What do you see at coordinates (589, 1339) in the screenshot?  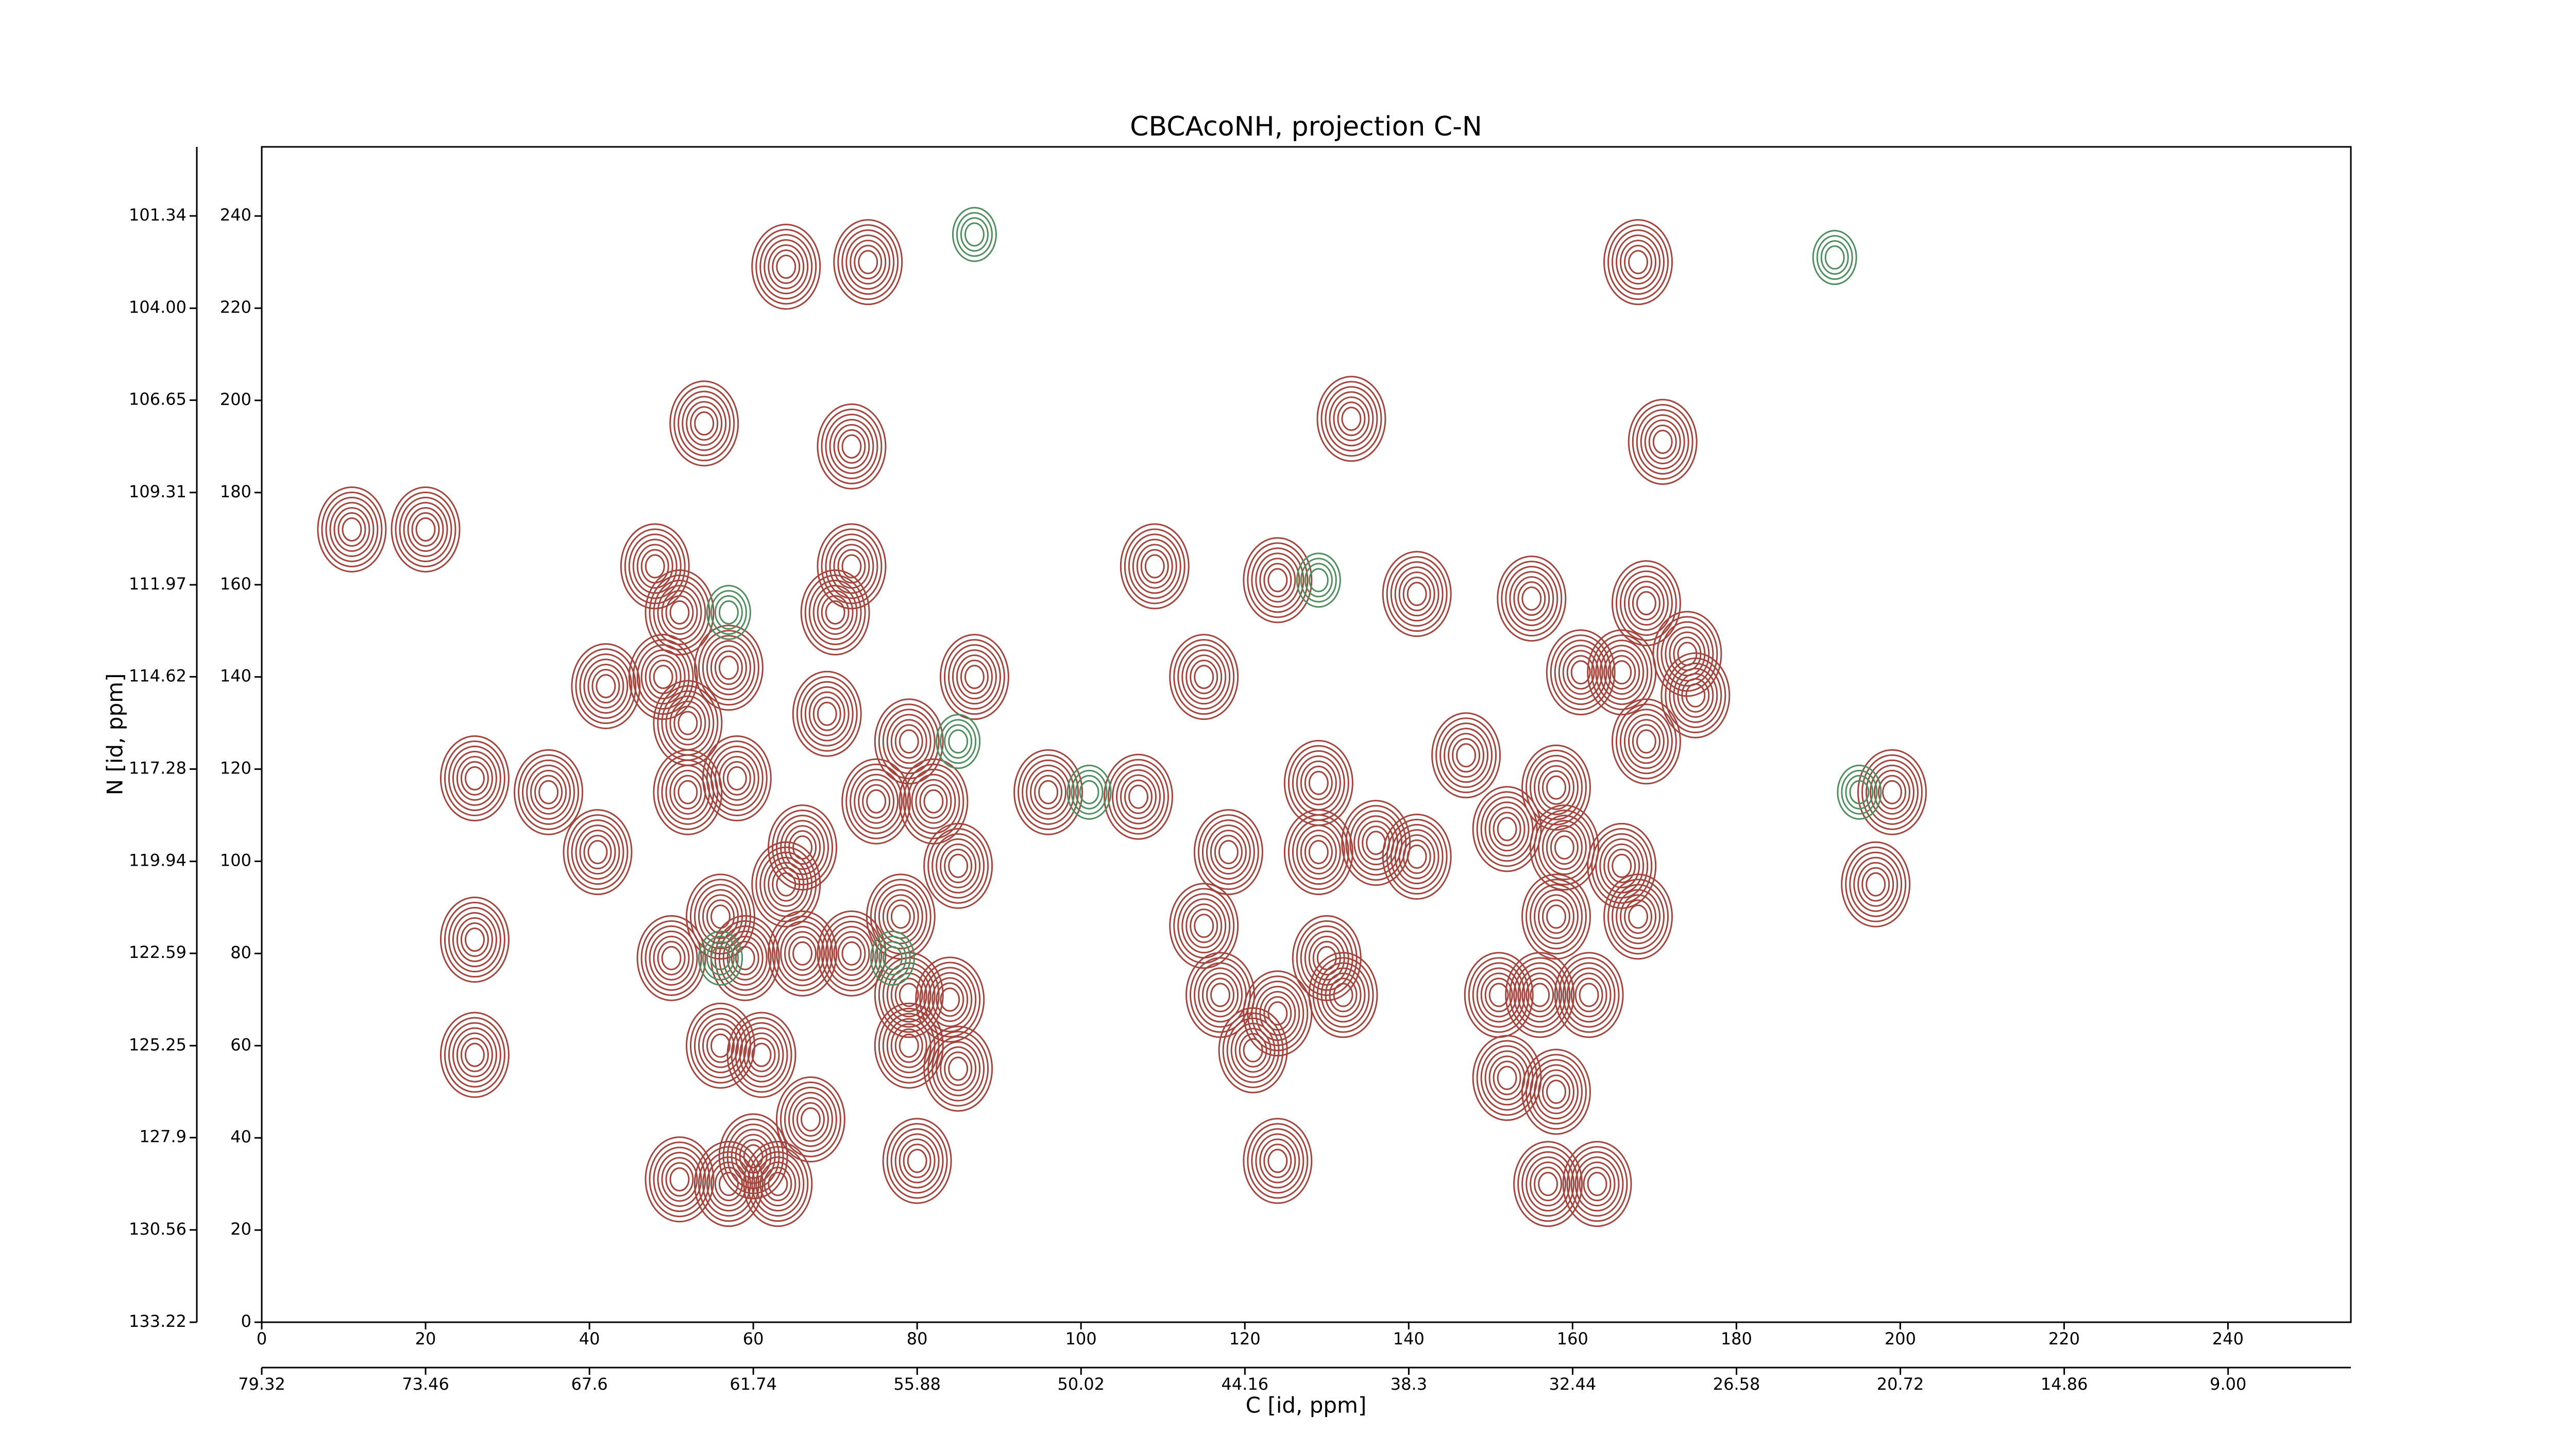 I see `x-tick-label: 40` at bounding box center [589, 1339].